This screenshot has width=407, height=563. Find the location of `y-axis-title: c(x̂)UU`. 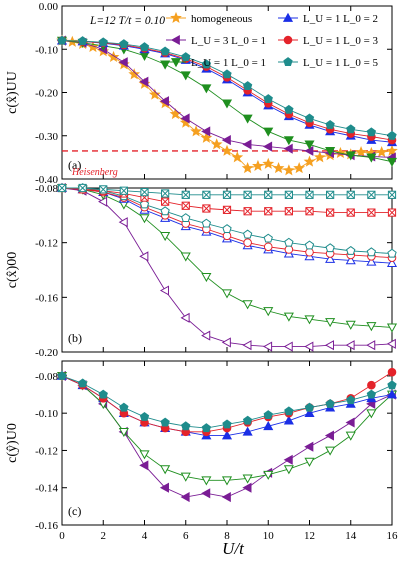

y-axis-title: c(x̂)UU is located at coordinates (12, 92).